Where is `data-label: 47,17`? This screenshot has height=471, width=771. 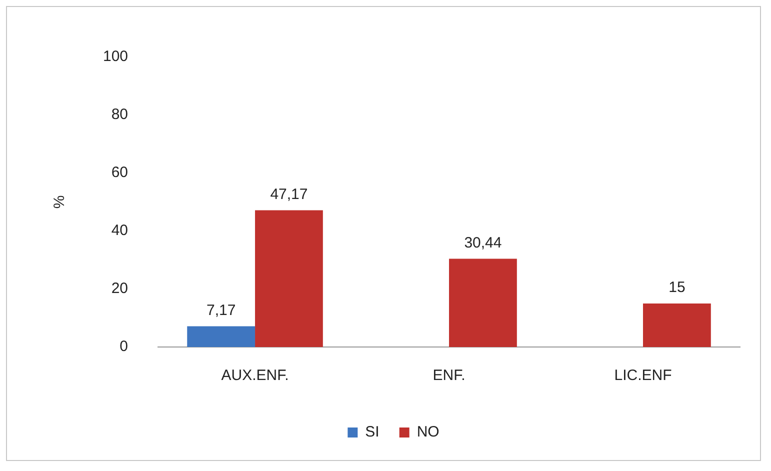
data-label: 47,17 is located at coordinates (289, 194).